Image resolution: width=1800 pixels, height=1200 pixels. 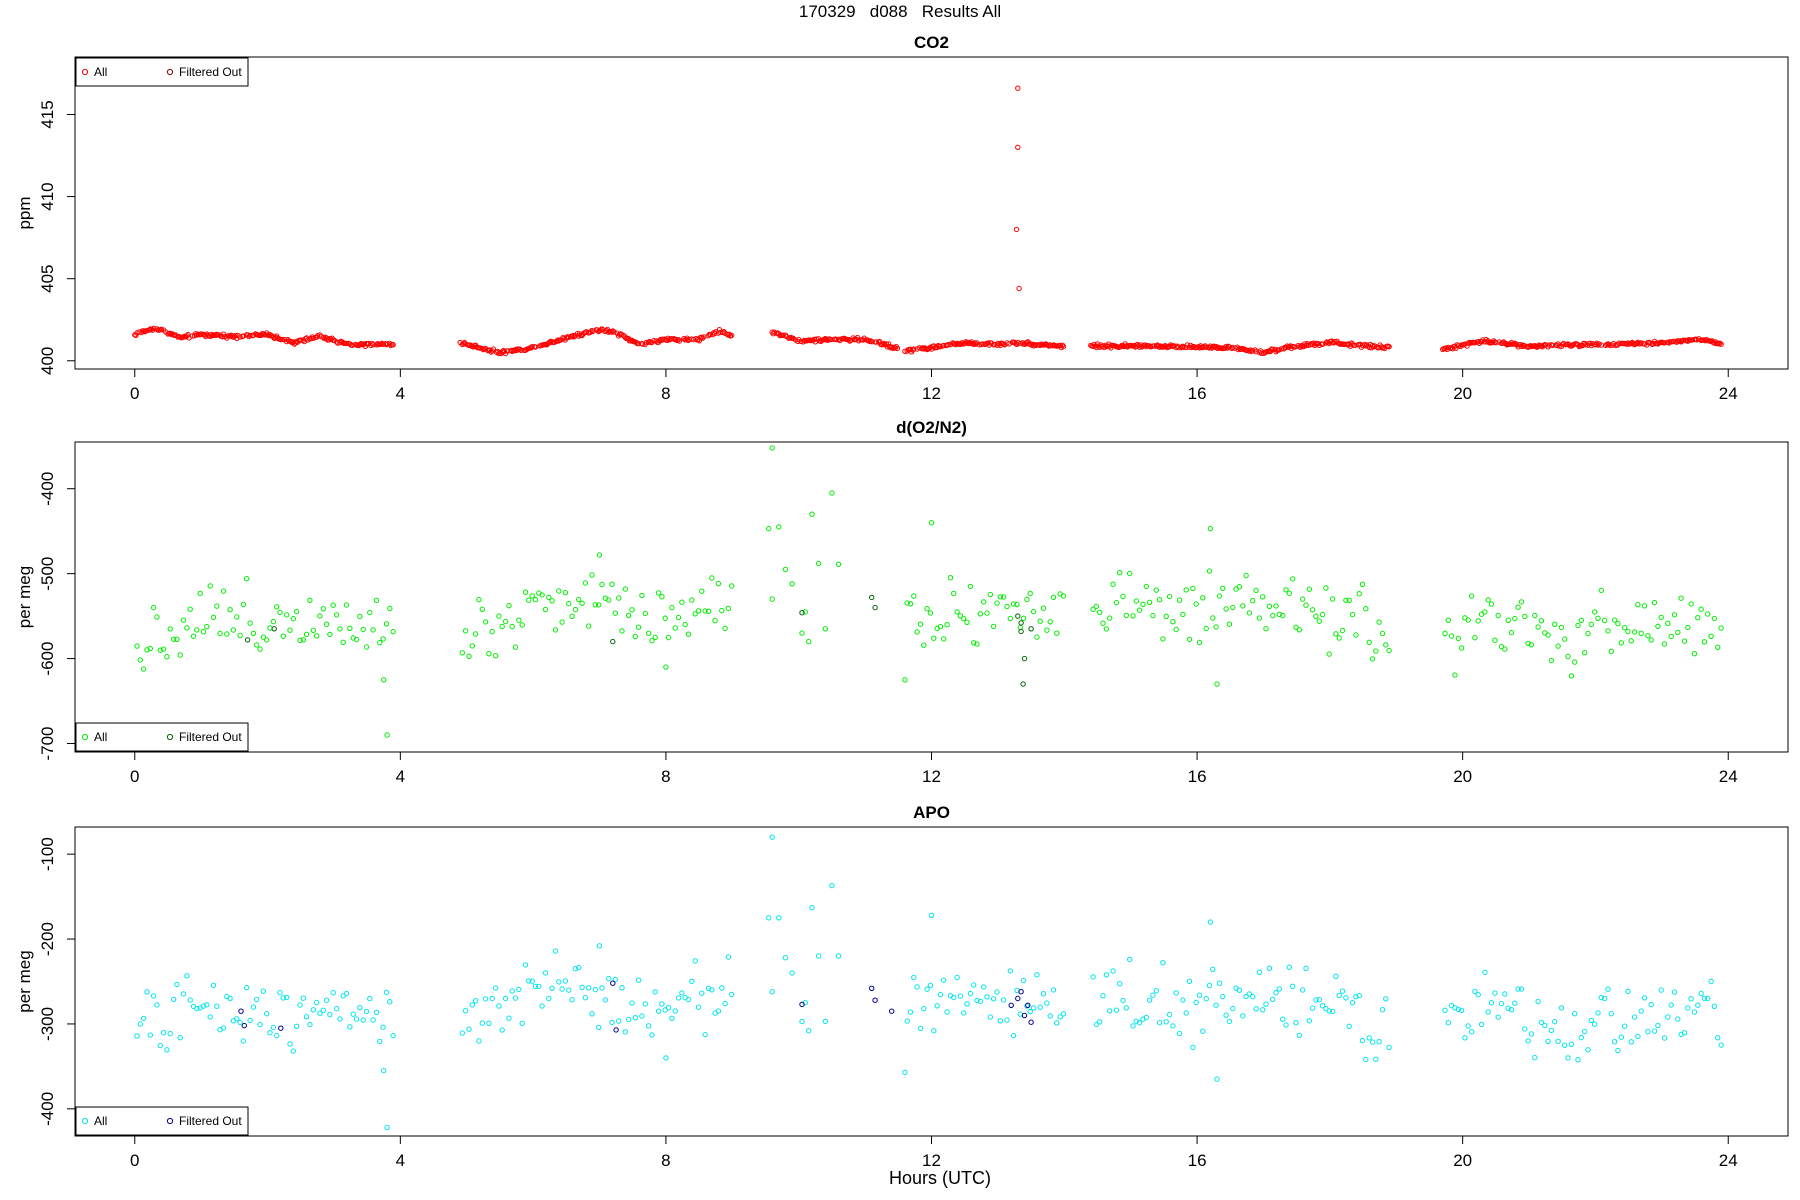 I want to click on legend-label-all: All, so click(x=100, y=737).